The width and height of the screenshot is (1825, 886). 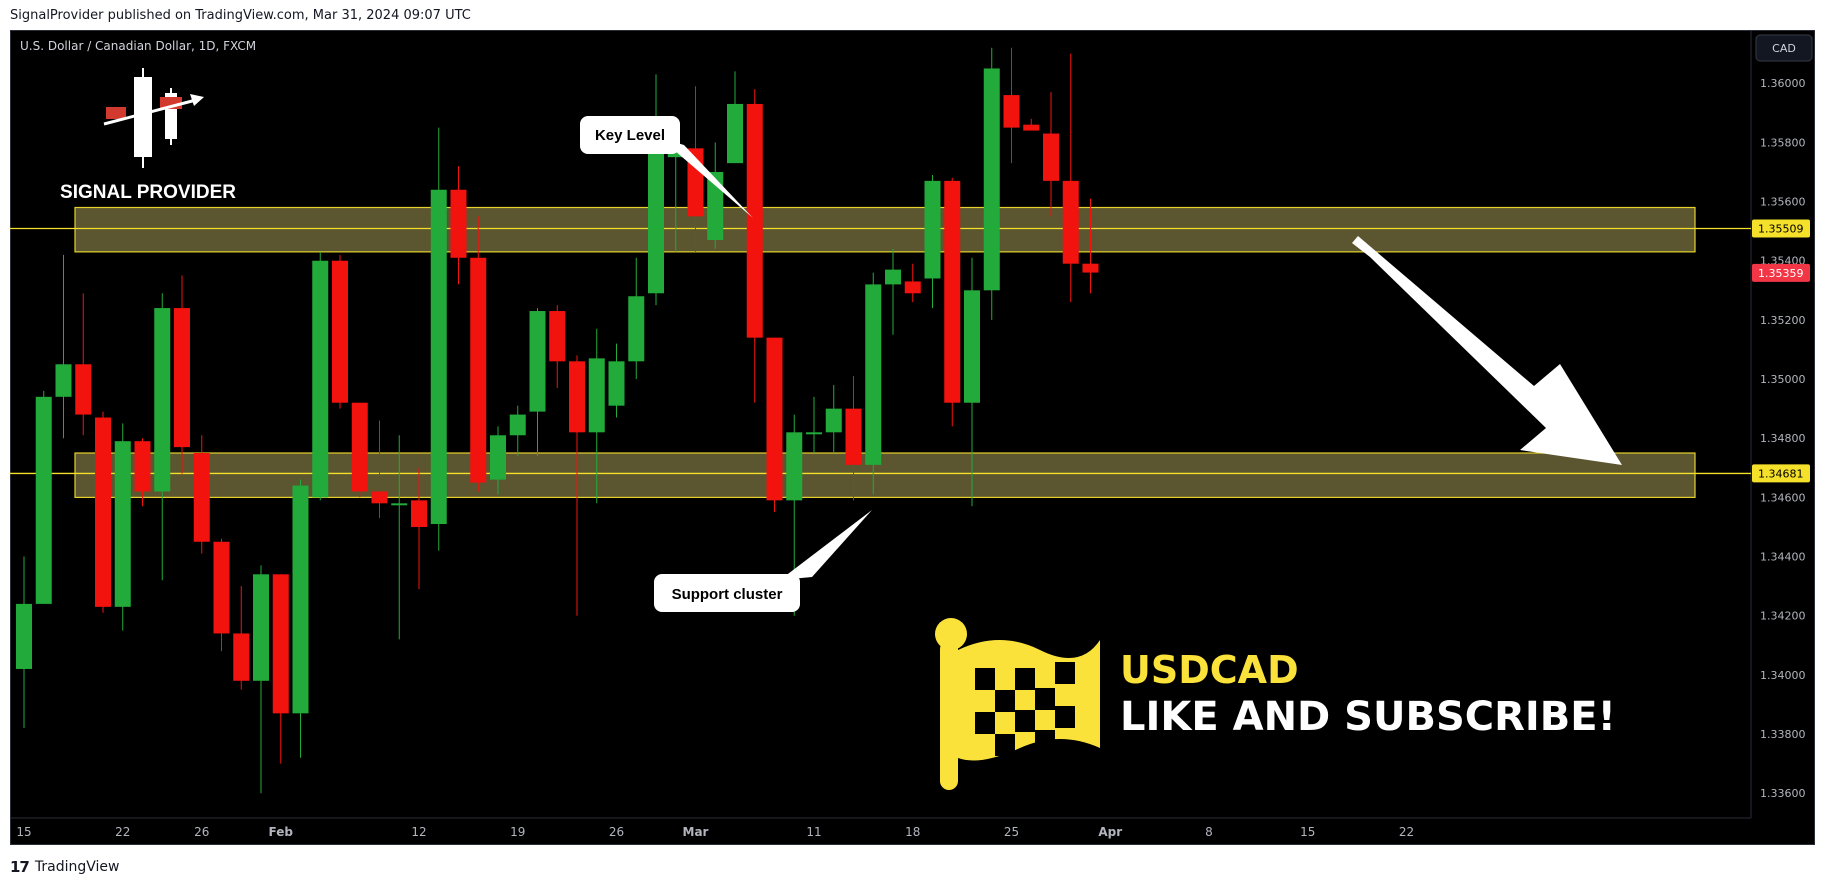 I want to click on price-tick-label: 1.35600, so click(x=1783, y=202).